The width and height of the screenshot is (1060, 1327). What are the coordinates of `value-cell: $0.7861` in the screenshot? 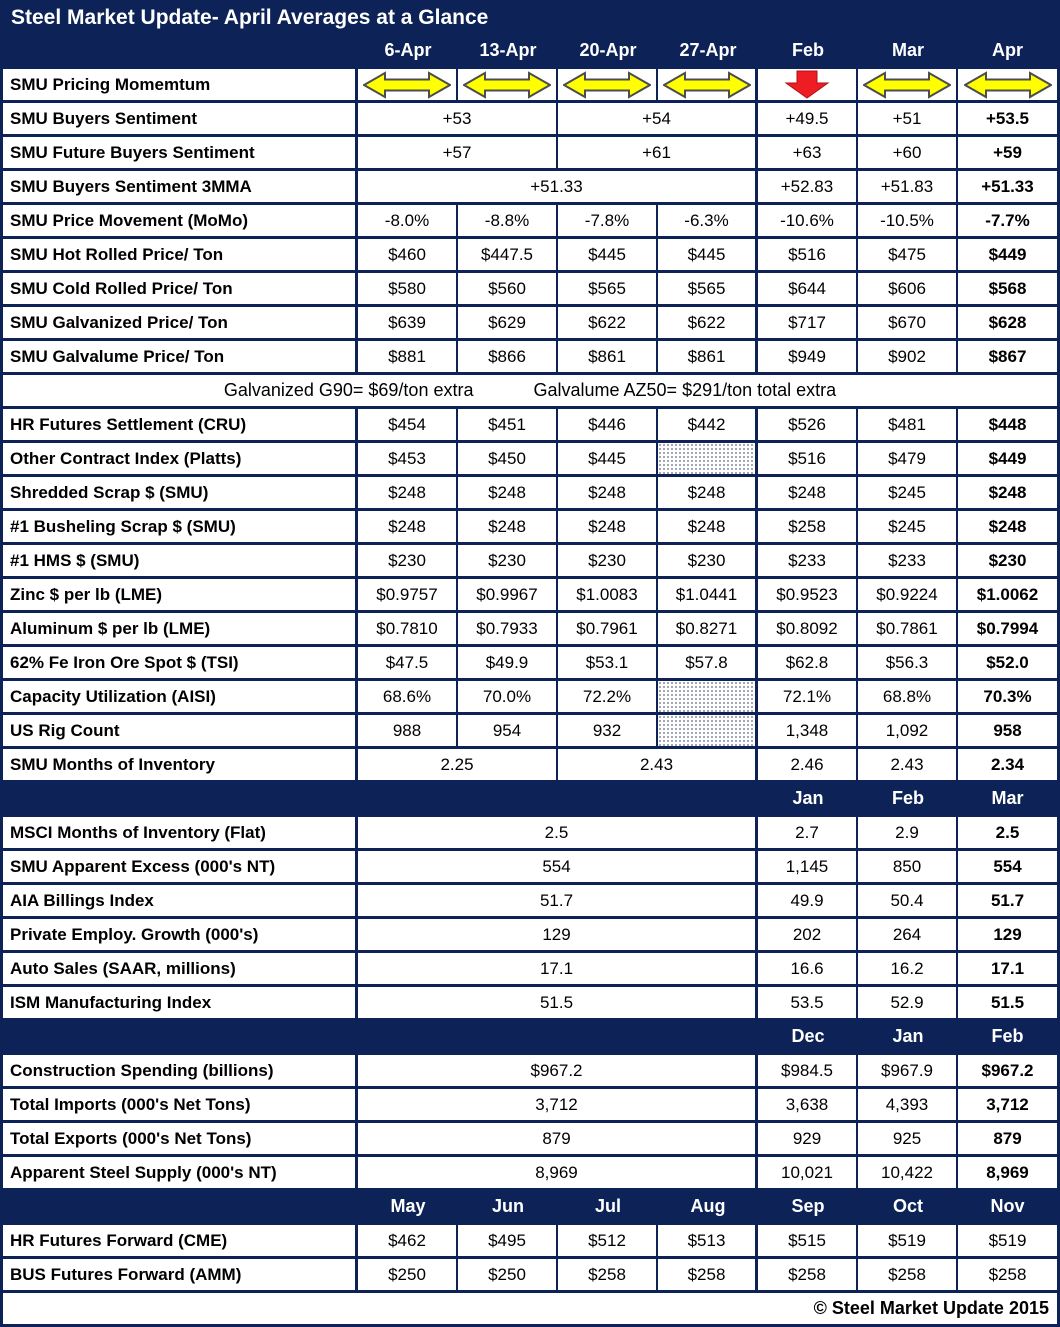 It's located at (908, 628).